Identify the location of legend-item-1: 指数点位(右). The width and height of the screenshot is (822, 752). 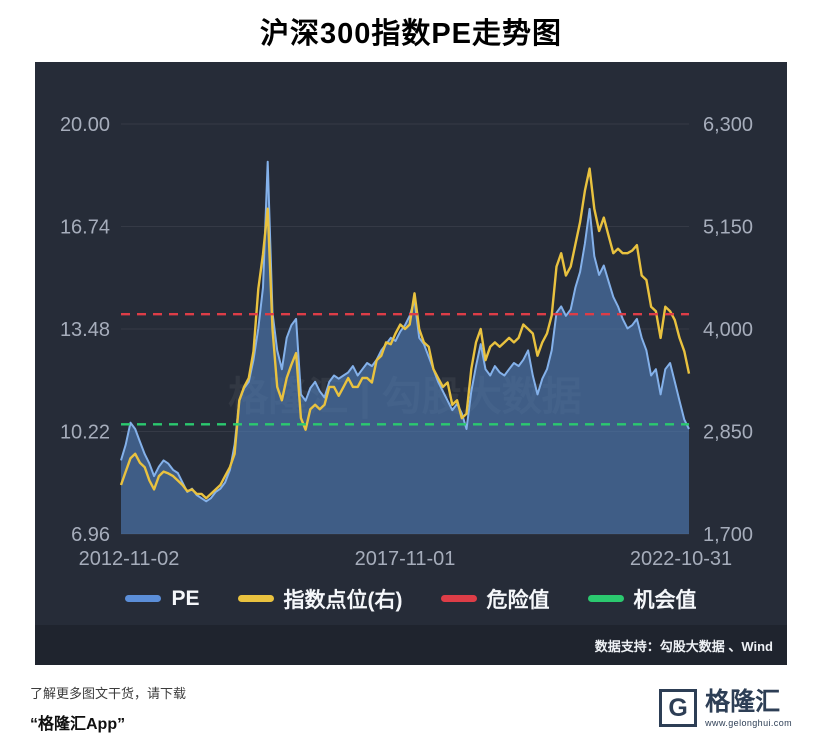
(320, 599).